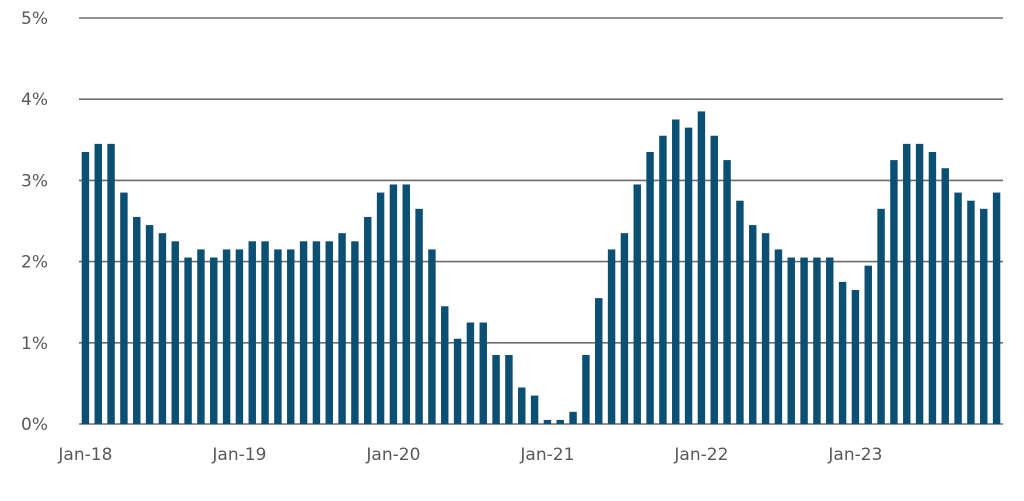 The image size is (1024, 501). Describe the element at coordinates (392, 455) in the screenshot. I see `x-tick-label: Jan-20` at that location.